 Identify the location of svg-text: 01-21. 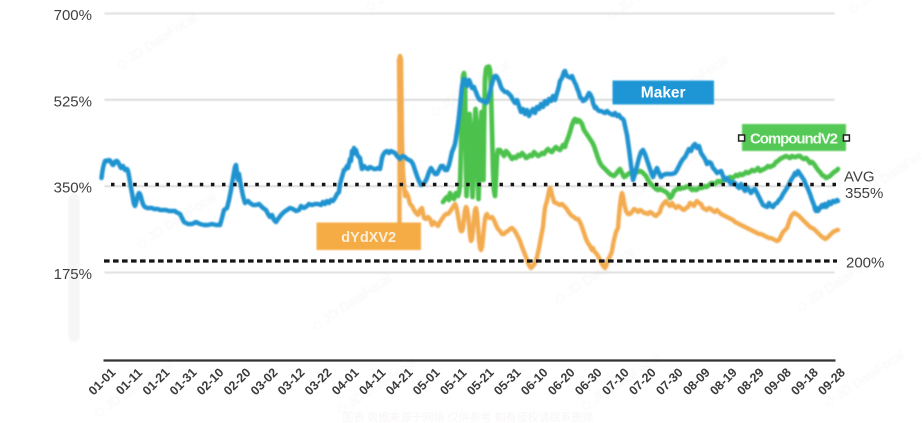
(156, 381).